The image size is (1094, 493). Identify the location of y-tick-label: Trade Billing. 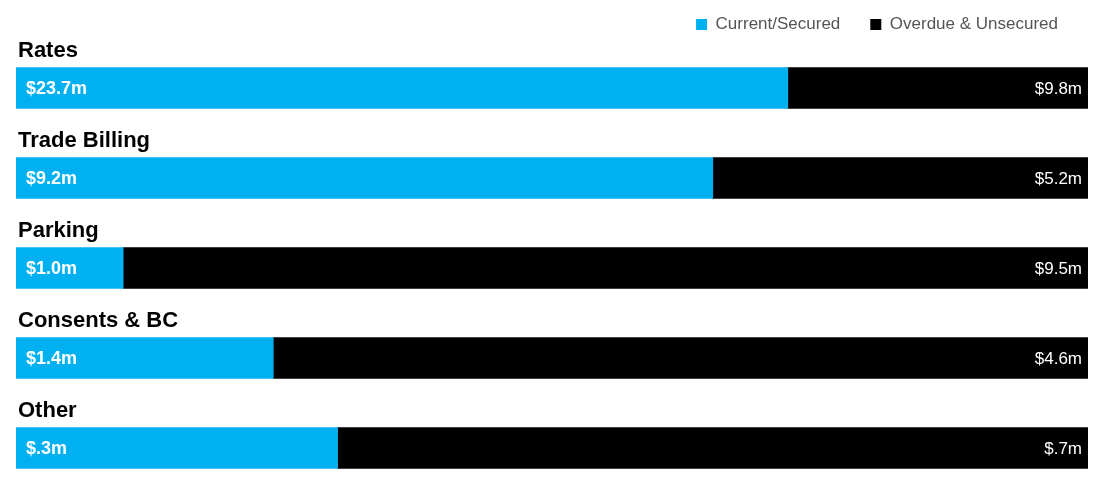
(84, 139).